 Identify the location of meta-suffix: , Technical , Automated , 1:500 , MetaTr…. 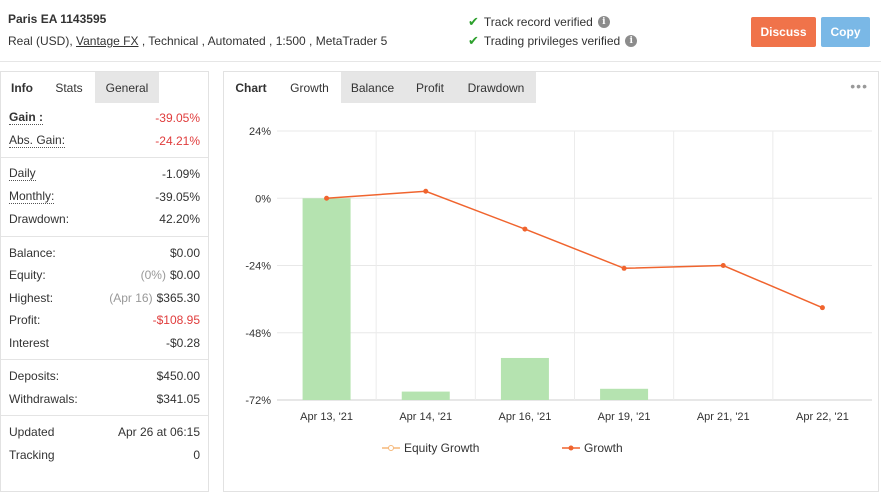
(263, 41).